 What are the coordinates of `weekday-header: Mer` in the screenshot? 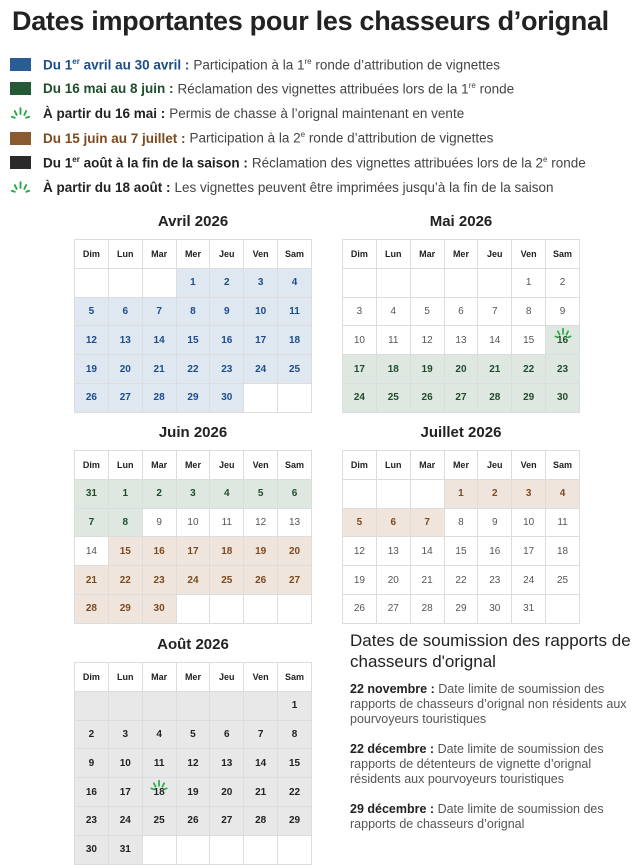 It's located at (461, 254).